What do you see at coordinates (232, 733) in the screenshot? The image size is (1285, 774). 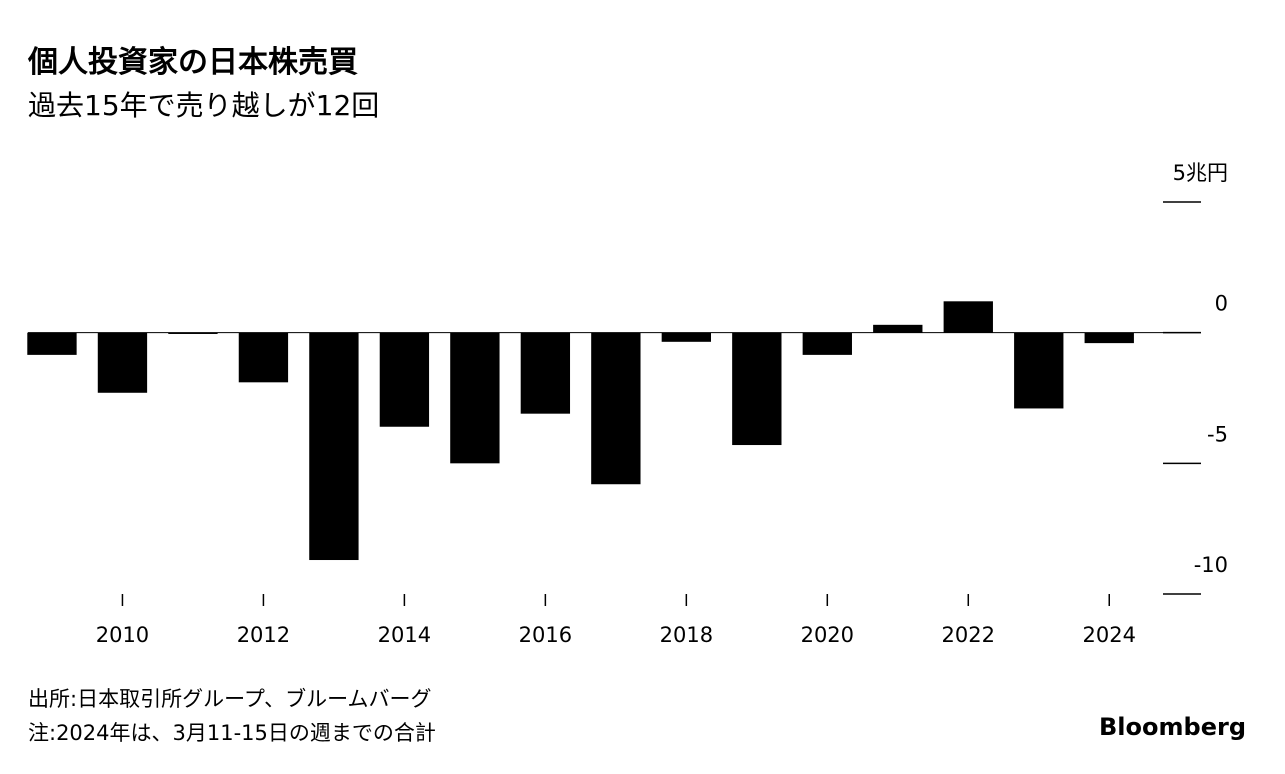 I see `note: 注:2024年は、3月11-15日の週までの合計` at bounding box center [232, 733].